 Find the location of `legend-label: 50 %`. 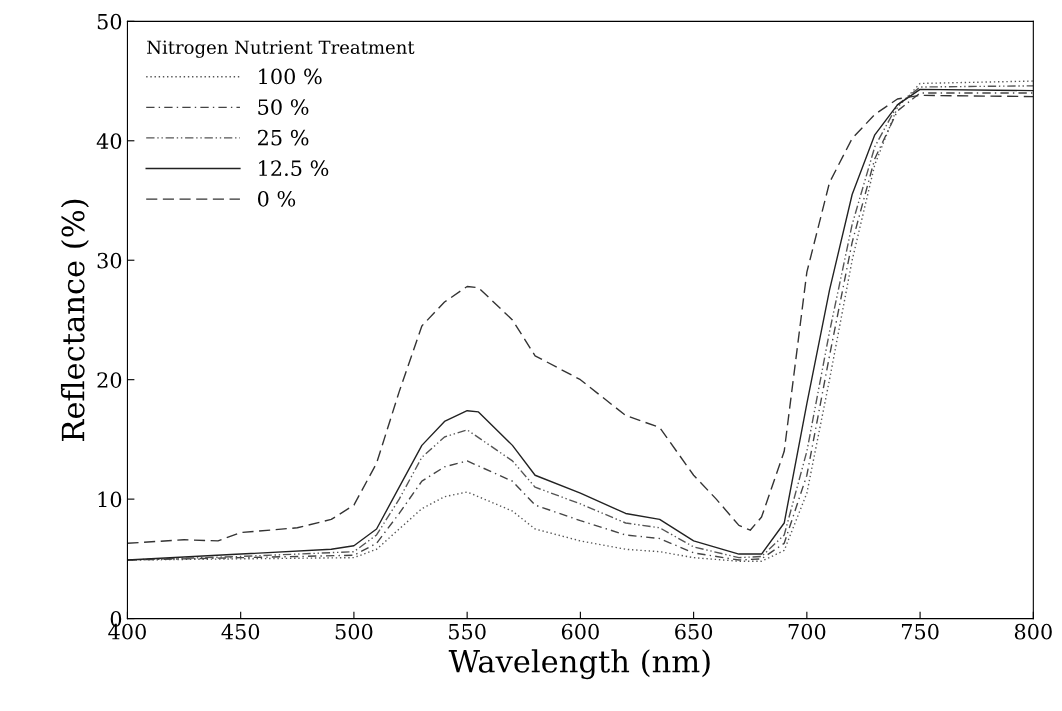

legend-label: 50 % is located at coordinates (283, 107).